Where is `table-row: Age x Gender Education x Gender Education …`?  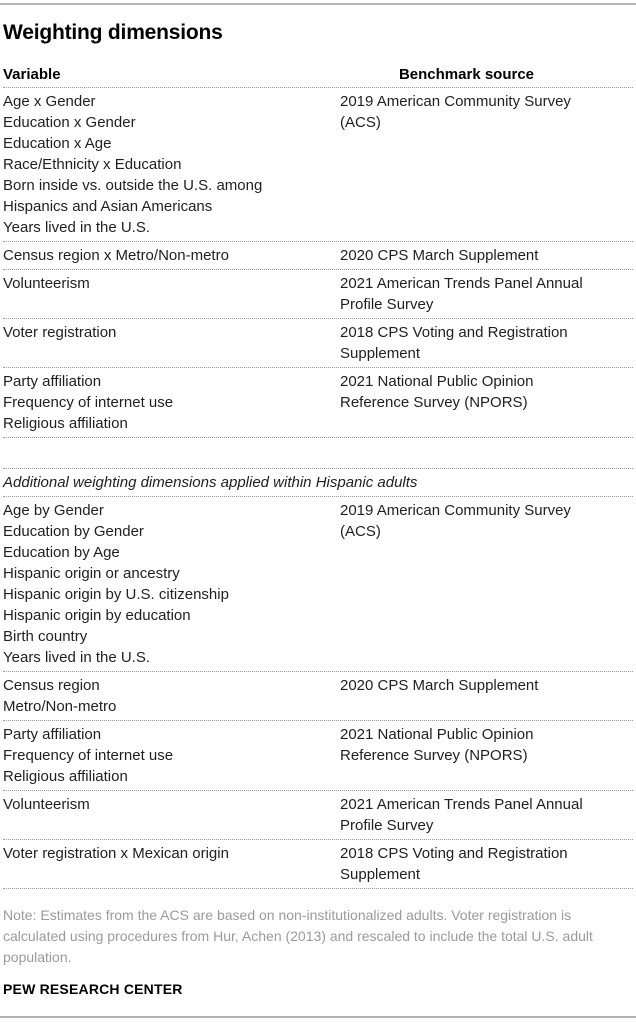
table-row: Age x Gender Education x Gender Education … is located at coordinates (318, 165).